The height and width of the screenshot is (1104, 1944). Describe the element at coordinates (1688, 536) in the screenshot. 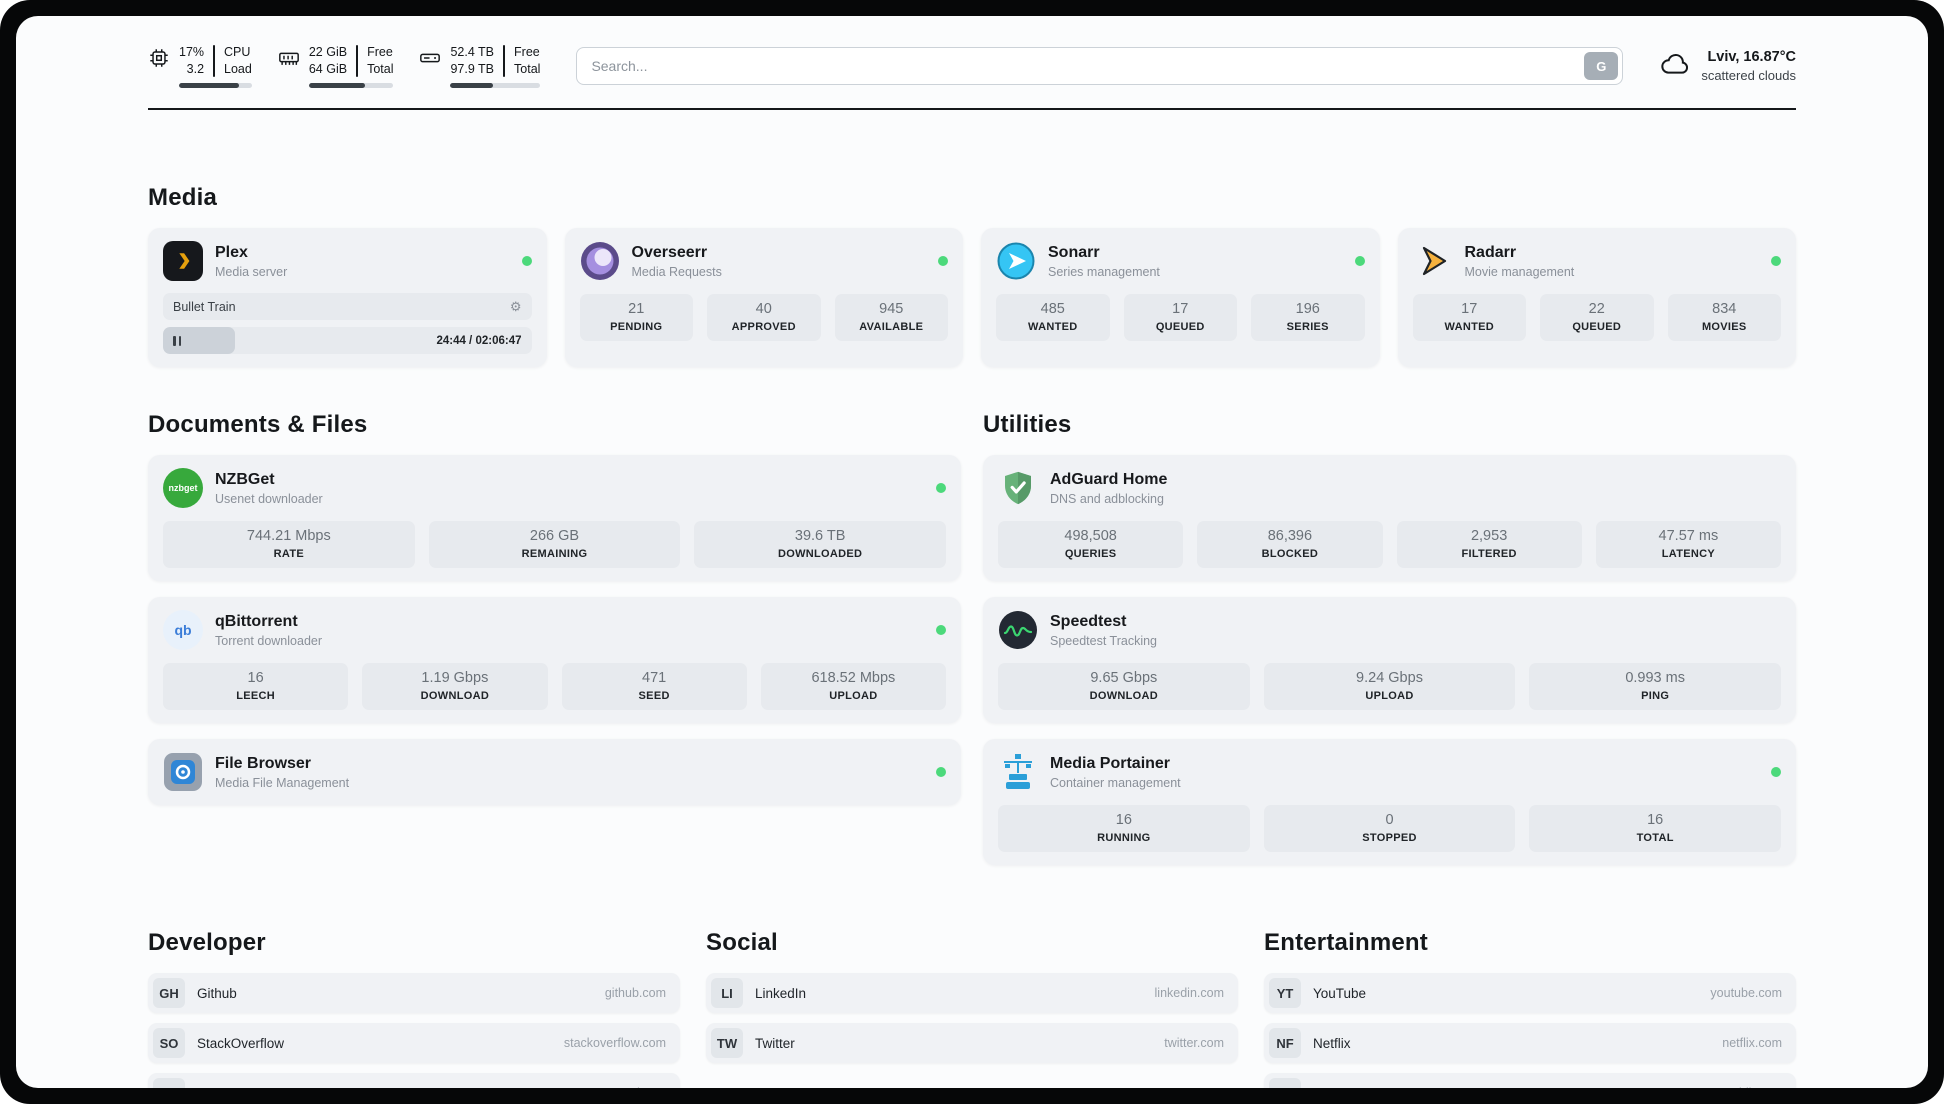

I see `stat-value: 47.57 ms` at that location.